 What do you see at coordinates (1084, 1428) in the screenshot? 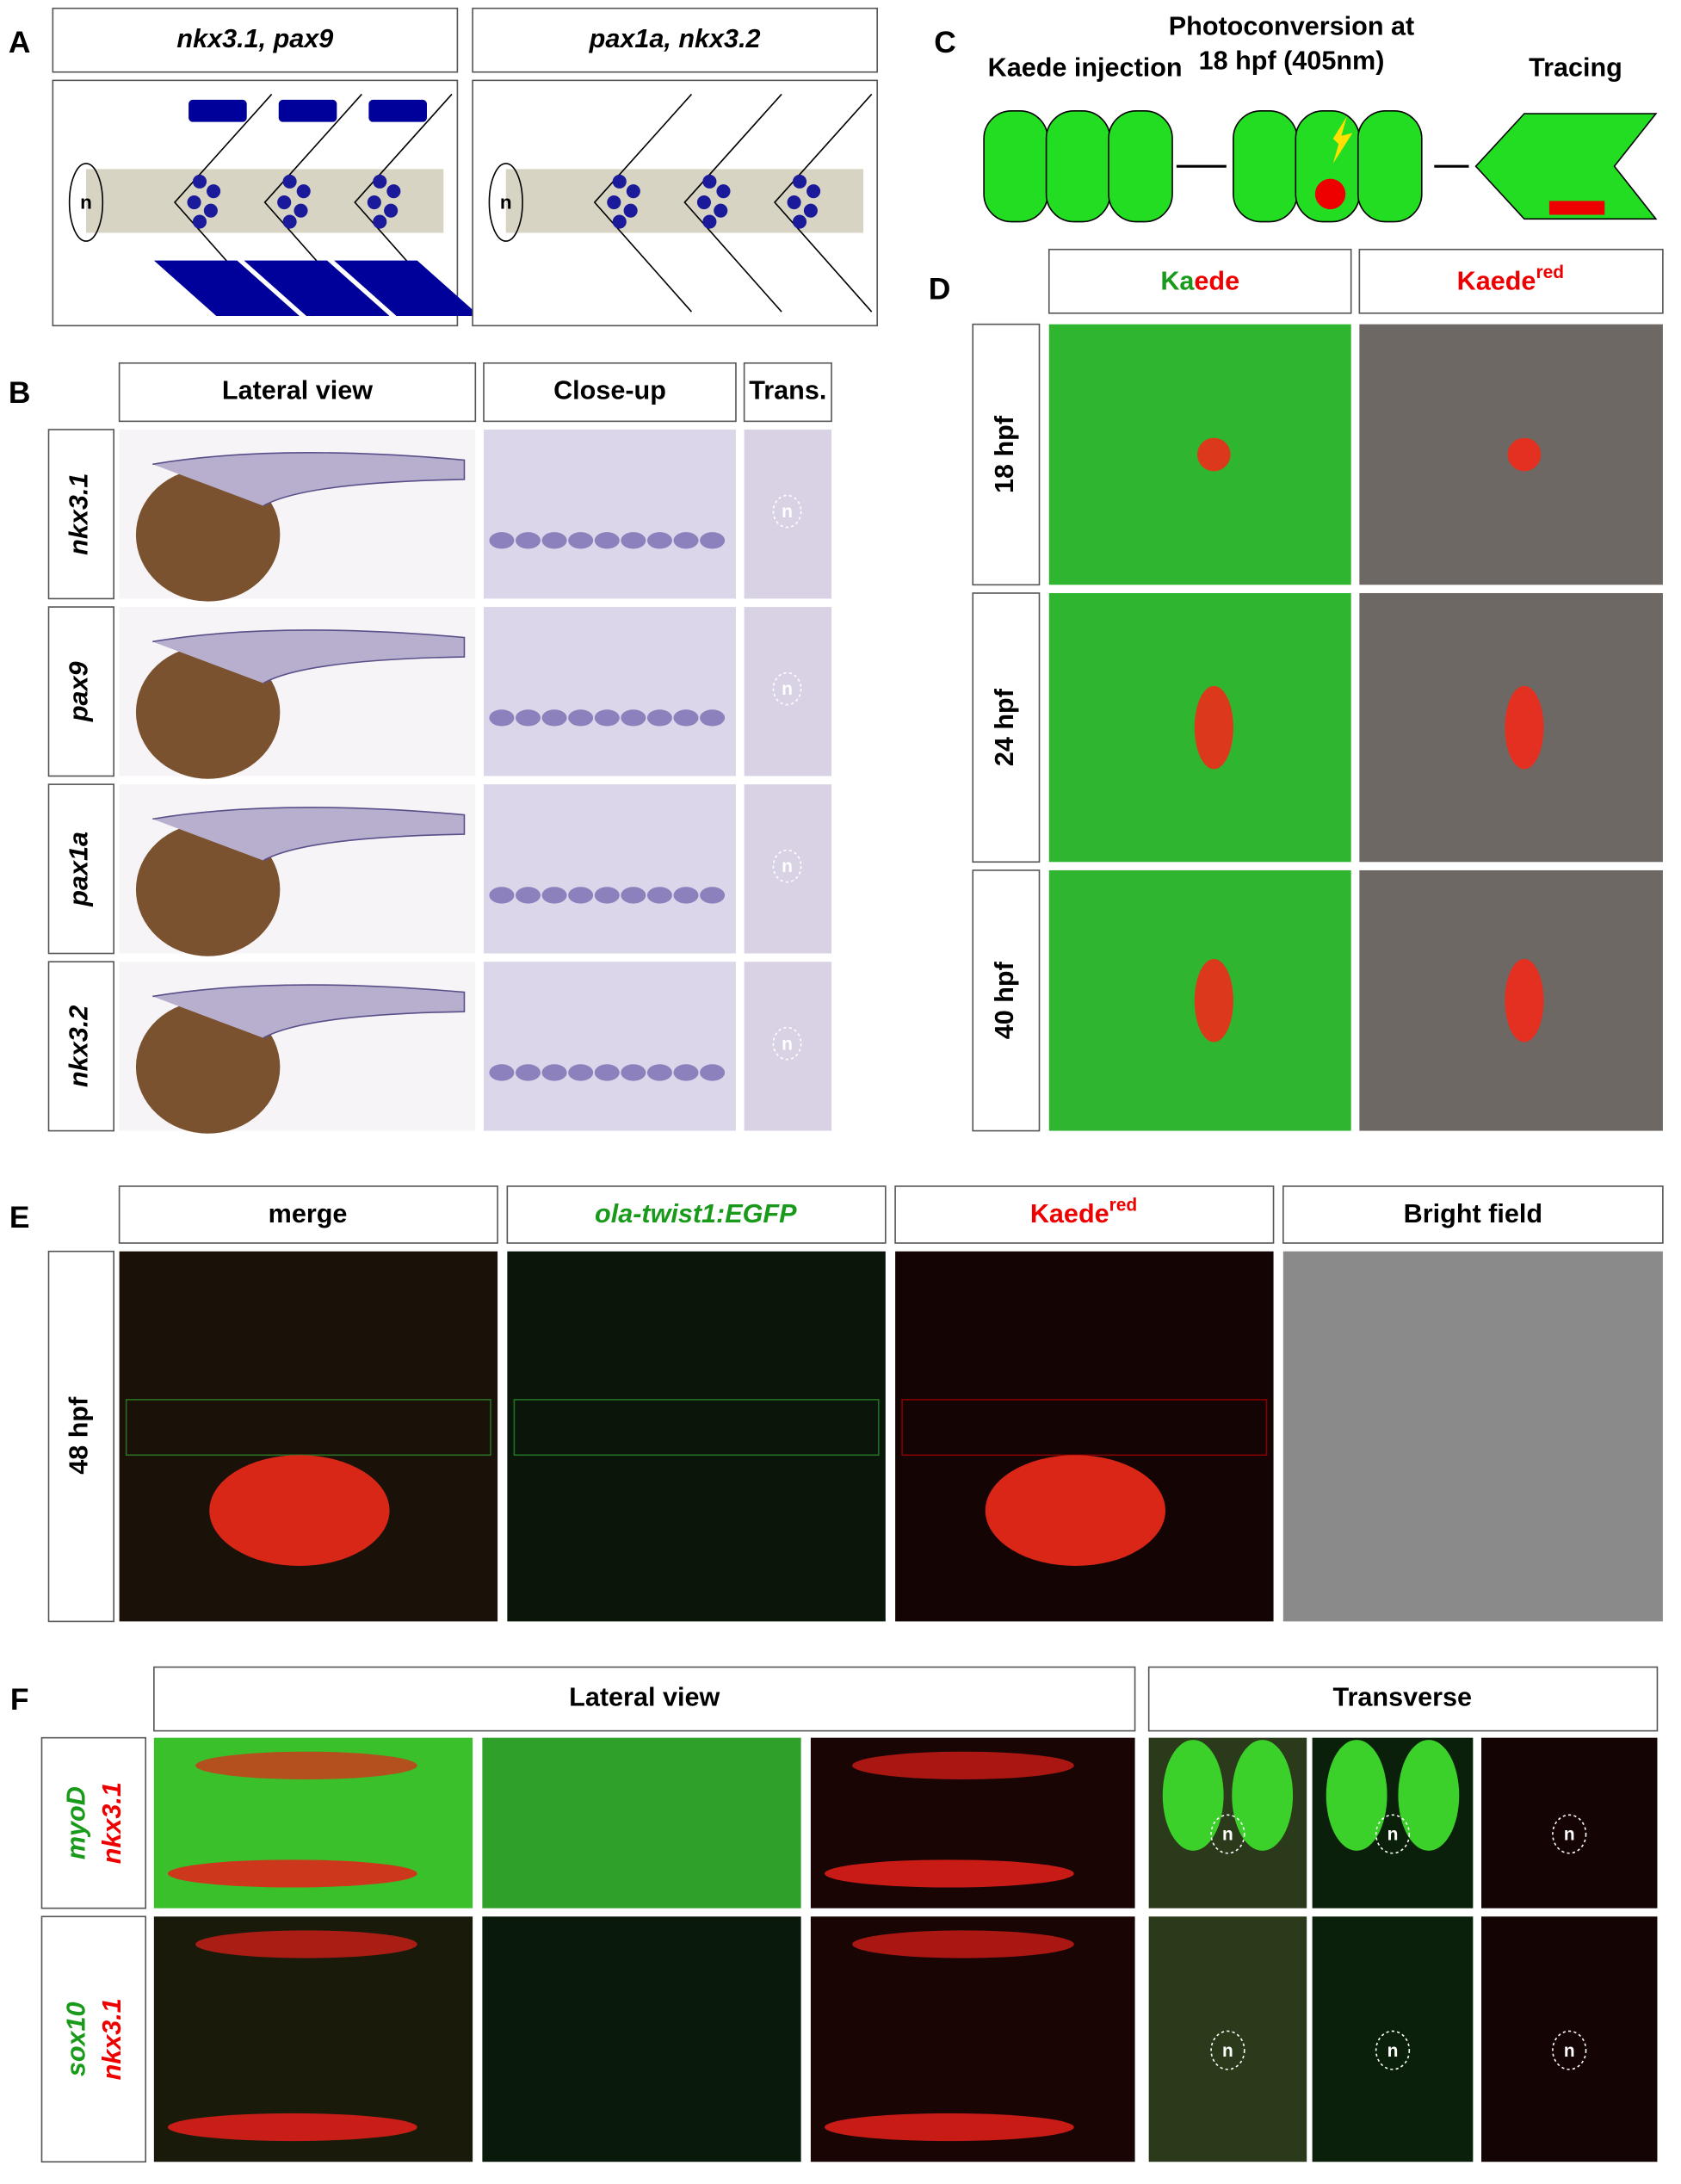
I see `vertebral-stripe` at bounding box center [1084, 1428].